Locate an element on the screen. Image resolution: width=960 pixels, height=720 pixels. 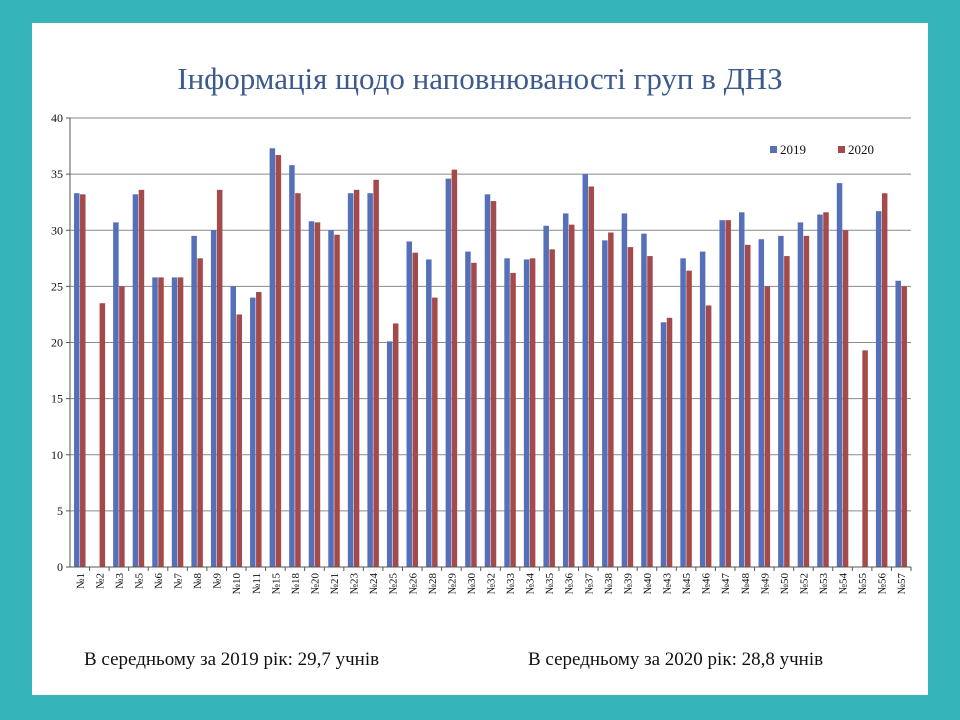
y-tick-label: 10 is located at coordinates (57, 455).